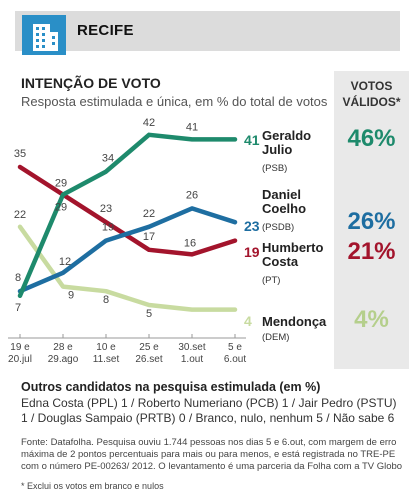 The height and width of the screenshot is (499, 415). I want to click on data-label-1-0: 8, so click(18, 278).